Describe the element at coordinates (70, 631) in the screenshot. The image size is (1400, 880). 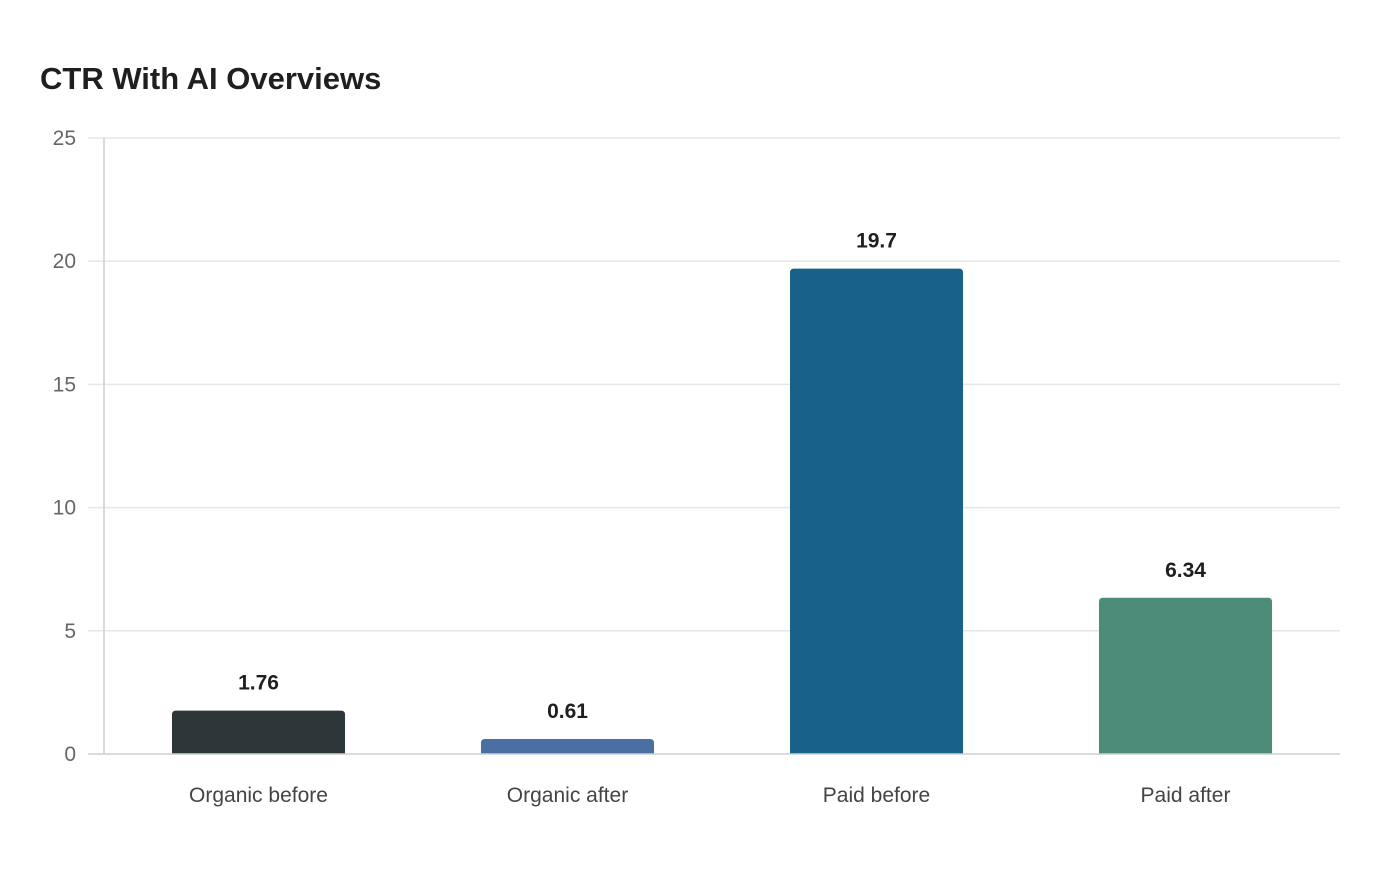
I see `y-tick-label: 5` at that location.